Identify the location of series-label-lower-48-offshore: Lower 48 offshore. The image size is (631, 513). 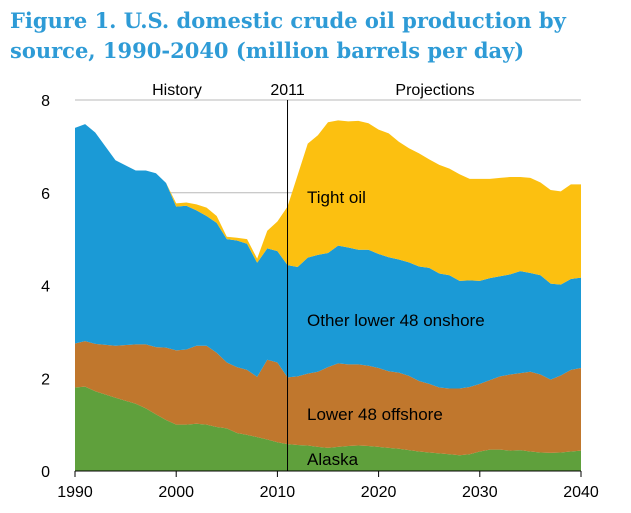
(375, 414).